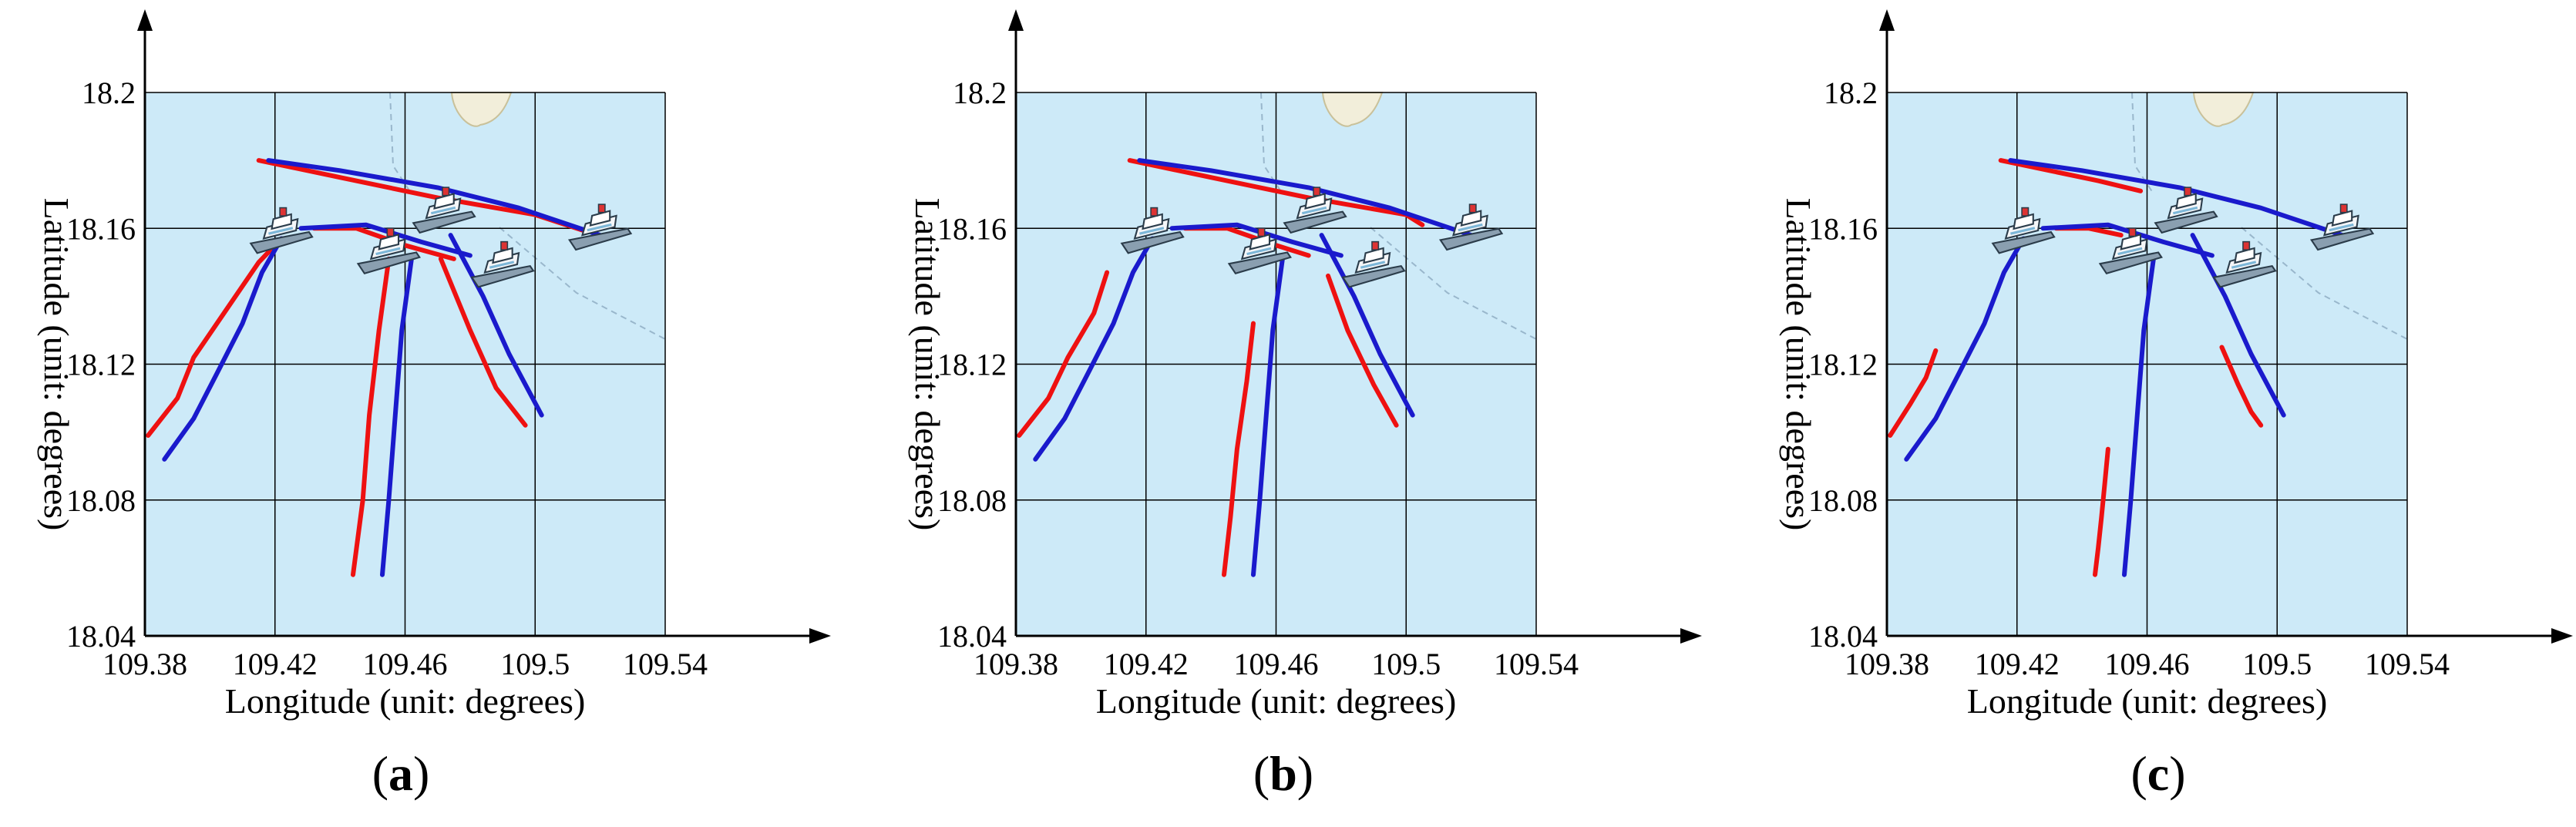 The width and height of the screenshot is (2576, 827). I want to click on panel-c-label: (c), so click(2157, 773).